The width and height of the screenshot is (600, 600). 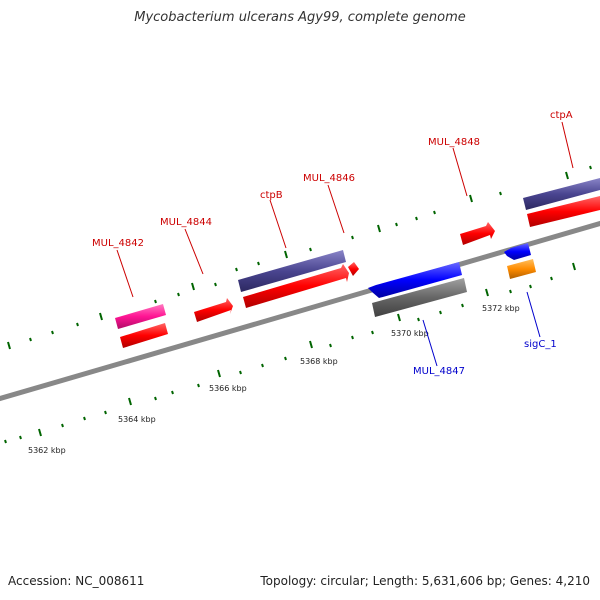 I want to click on cds-ctpA, so click(x=563, y=211).